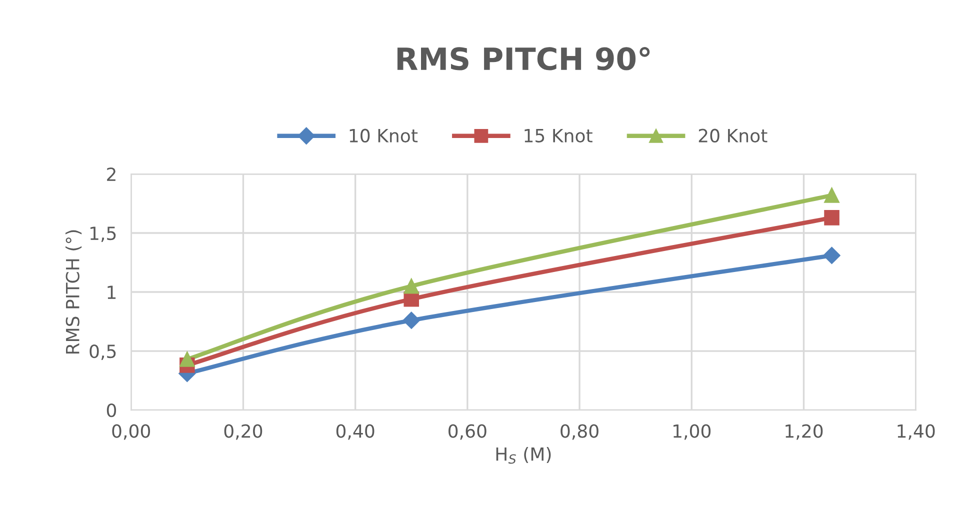 The height and width of the screenshot is (521, 957). I want to click on x-tick-label: 0,80, so click(579, 432).